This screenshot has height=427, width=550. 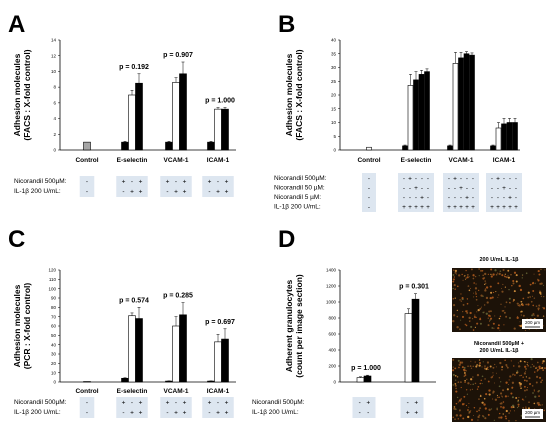 What do you see at coordinates (286, 239) in the screenshot?
I see `panel-letter: D` at bounding box center [286, 239].